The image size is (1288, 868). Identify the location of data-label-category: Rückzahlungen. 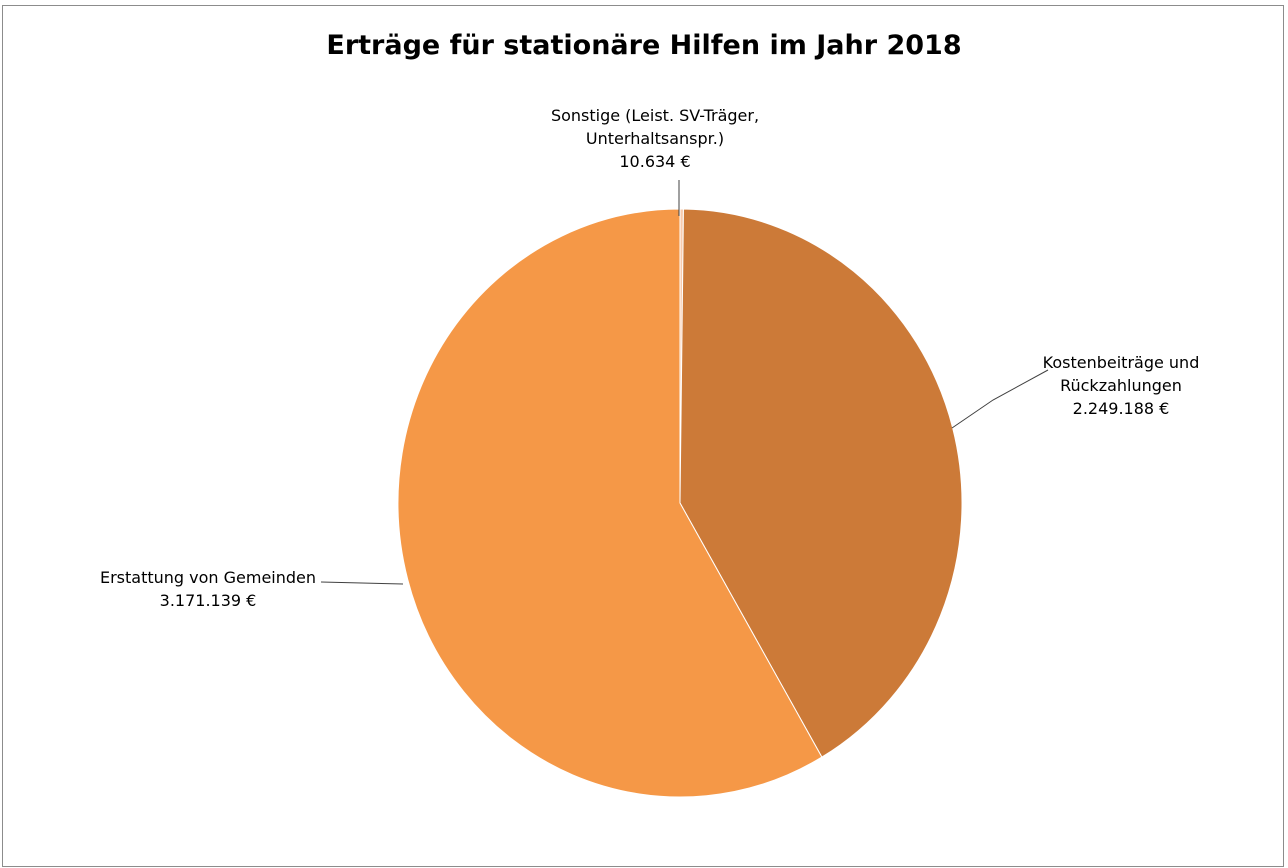
(1121, 385).